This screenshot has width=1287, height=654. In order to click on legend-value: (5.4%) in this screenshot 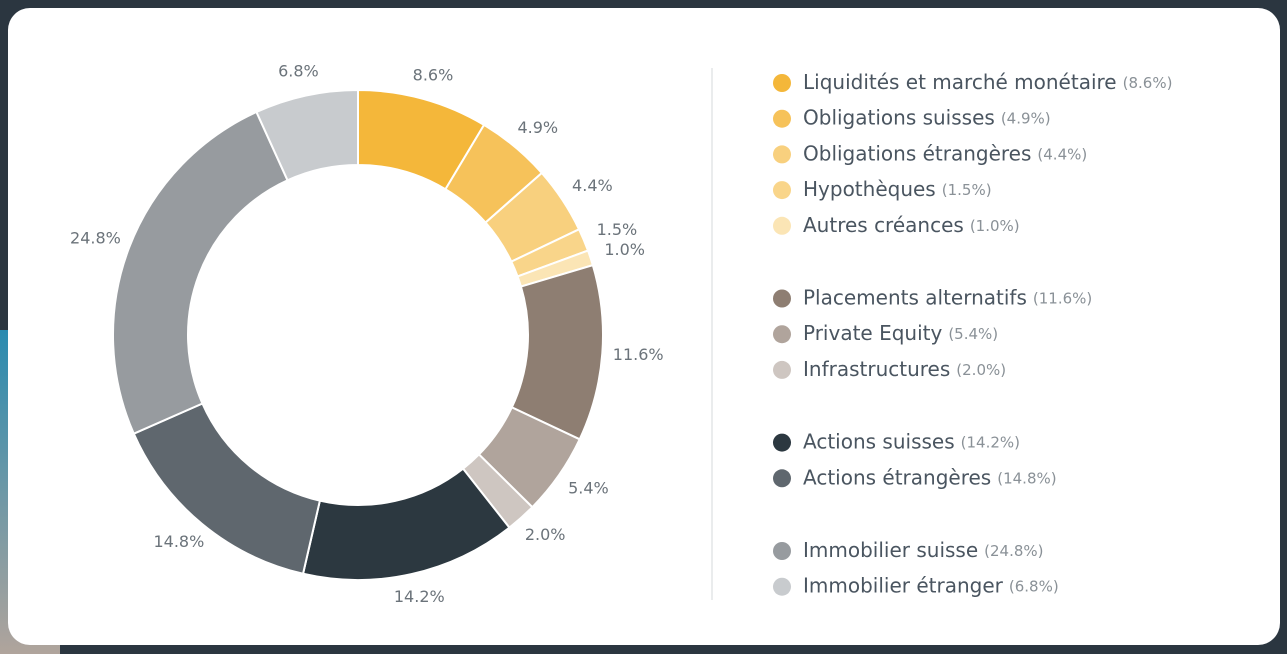, I will do `click(973, 334)`.